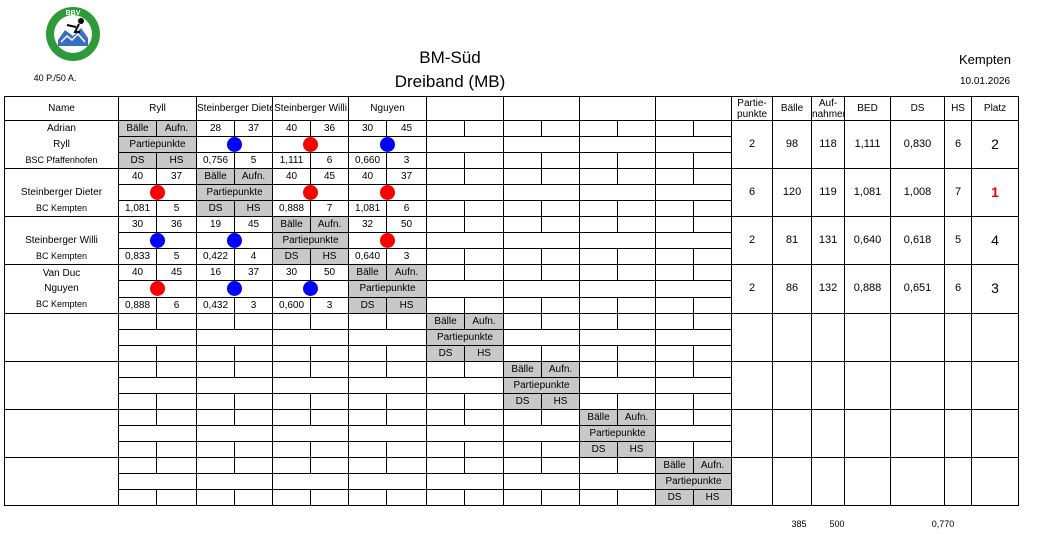  Describe the element at coordinates (958, 385) in the screenshot. I see `stat-hs` at that location.